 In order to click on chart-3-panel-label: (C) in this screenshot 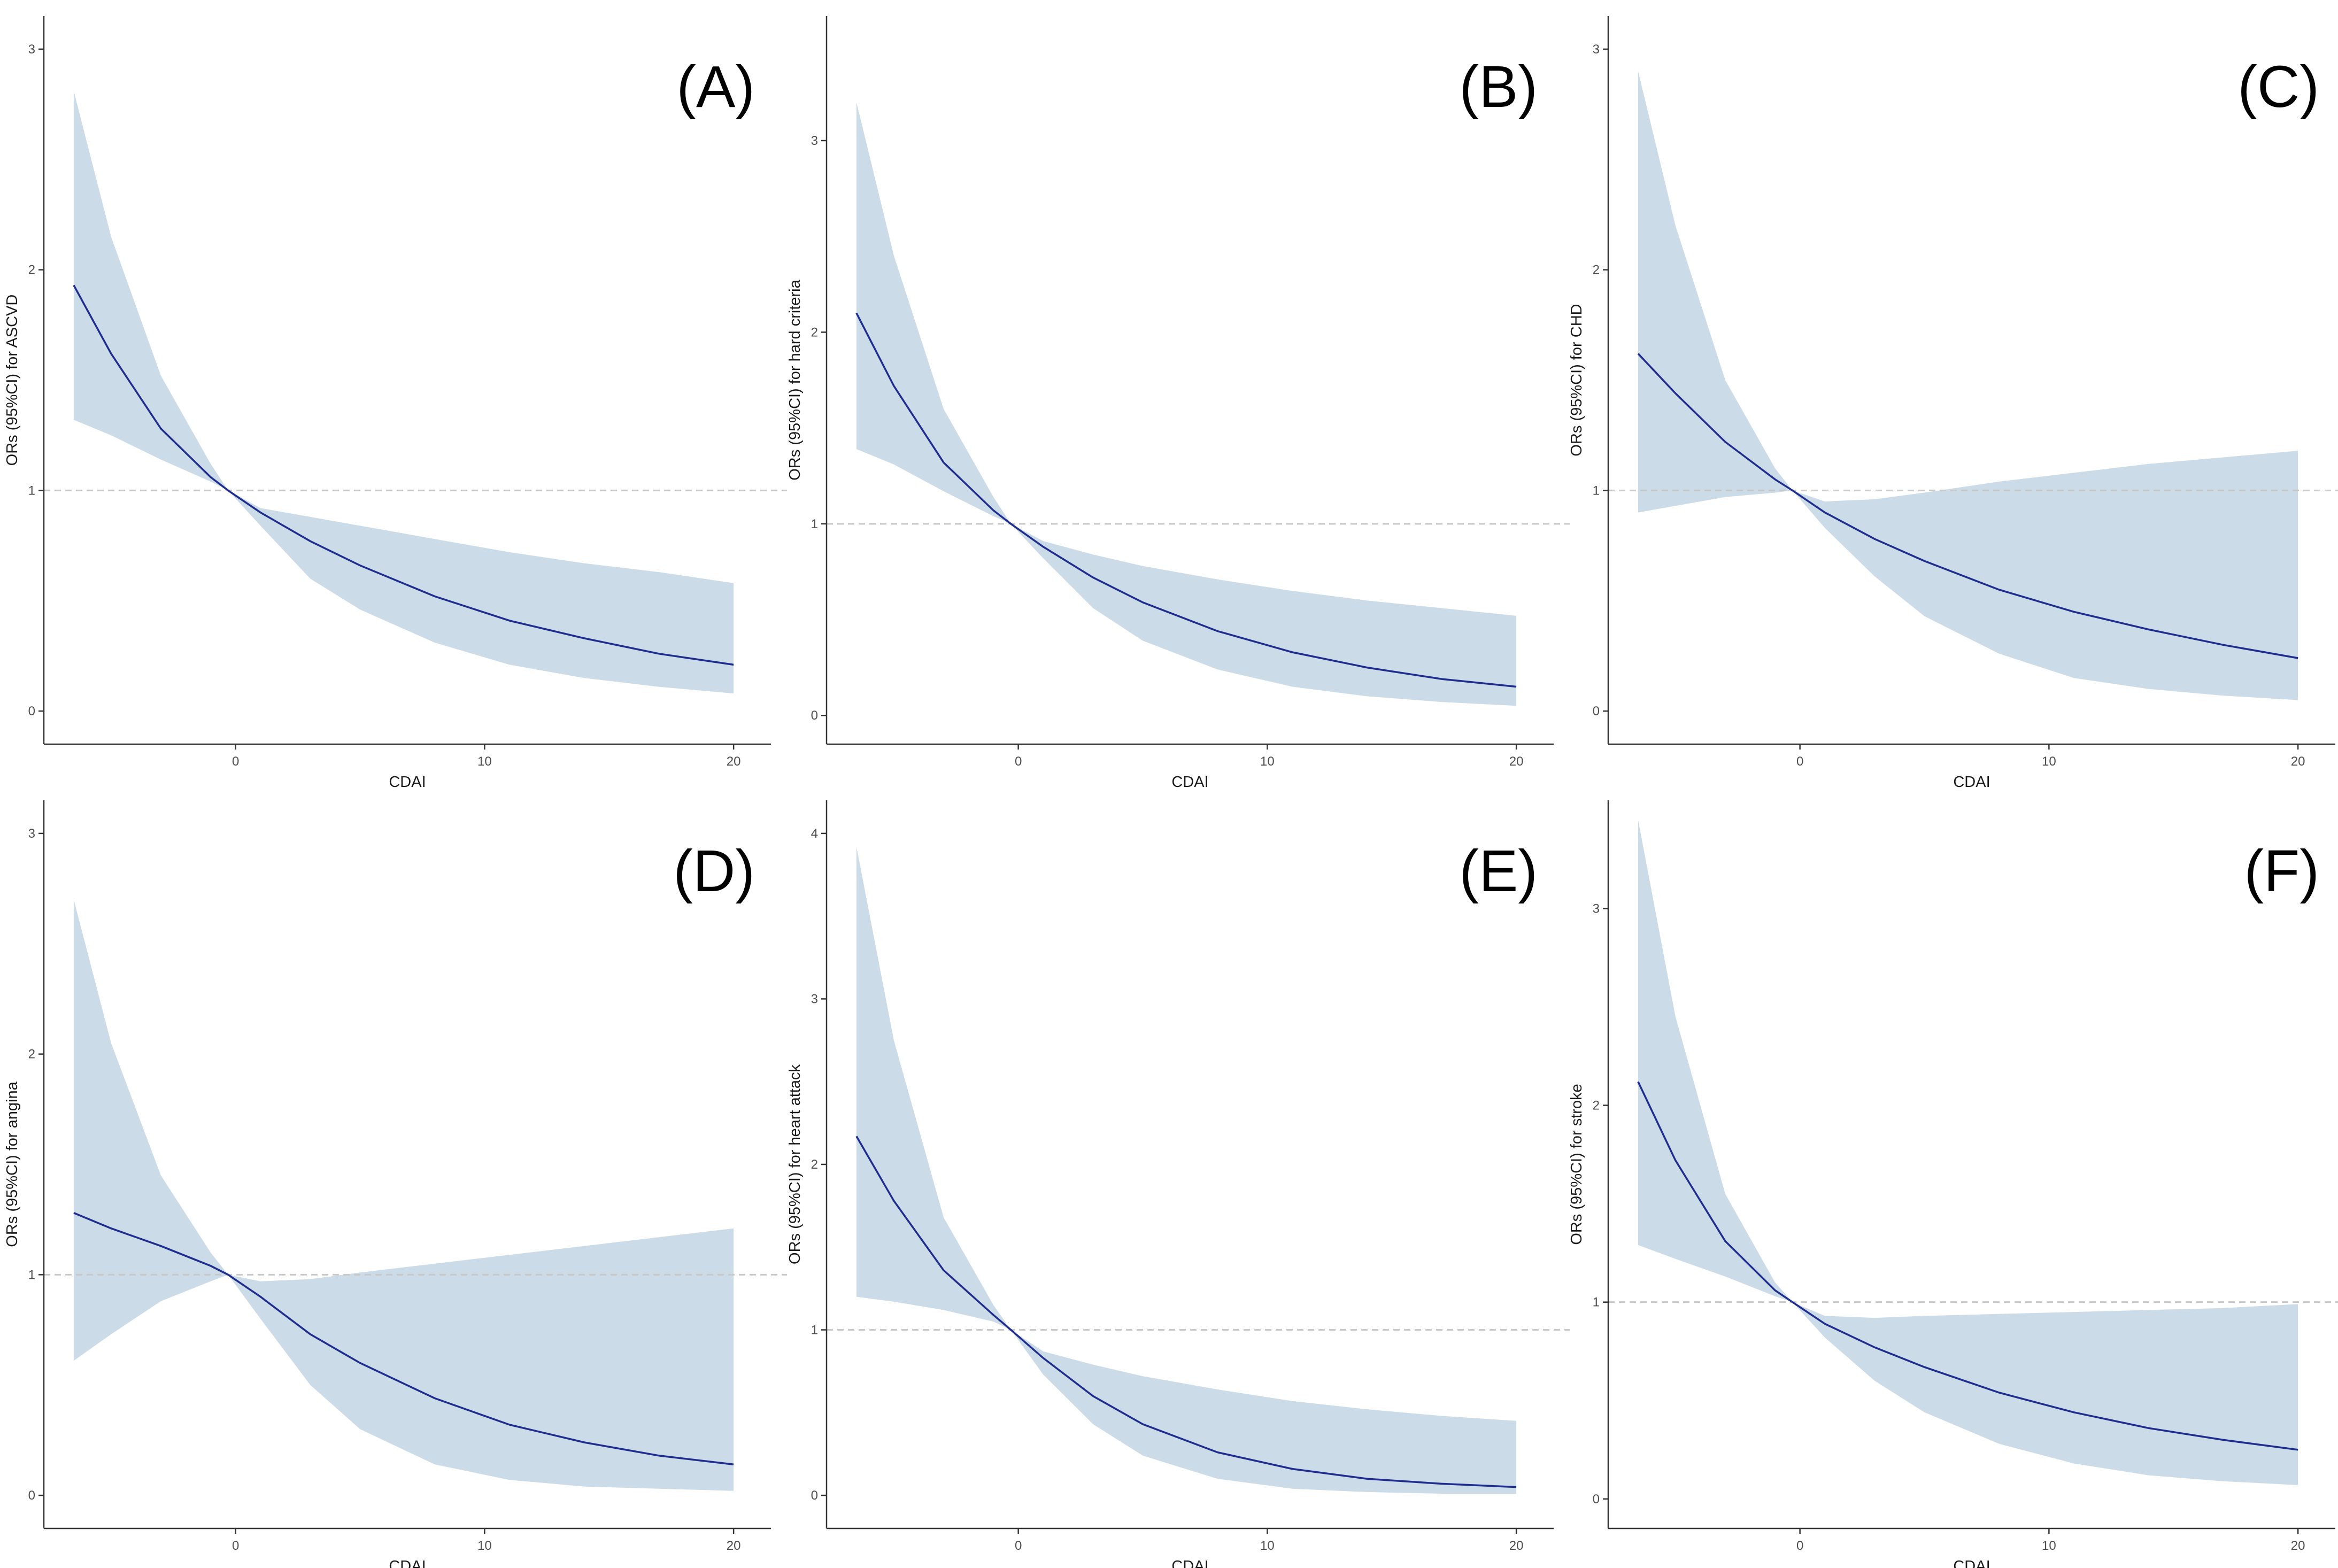, I will do `click(2278, 87)`.